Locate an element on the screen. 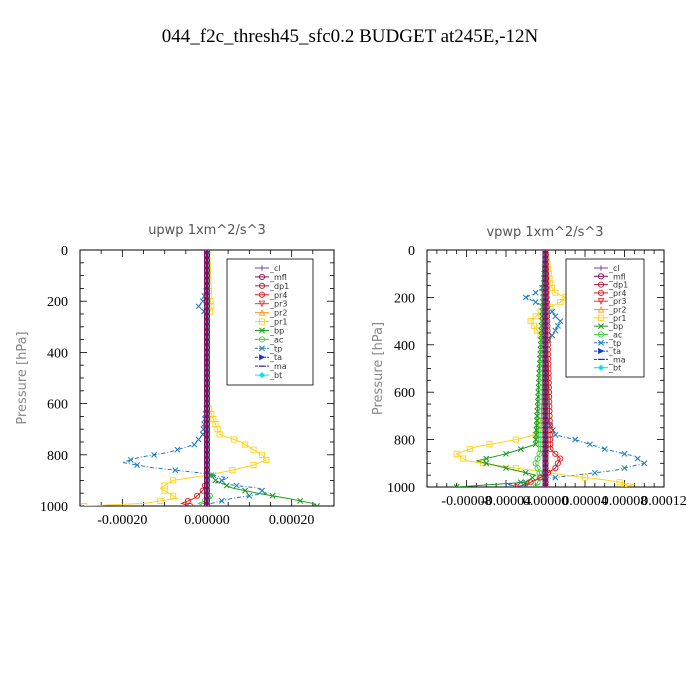 The width and height of the screenshot is (700, 700). series-marker-ac is located at coordinates (535, 485).